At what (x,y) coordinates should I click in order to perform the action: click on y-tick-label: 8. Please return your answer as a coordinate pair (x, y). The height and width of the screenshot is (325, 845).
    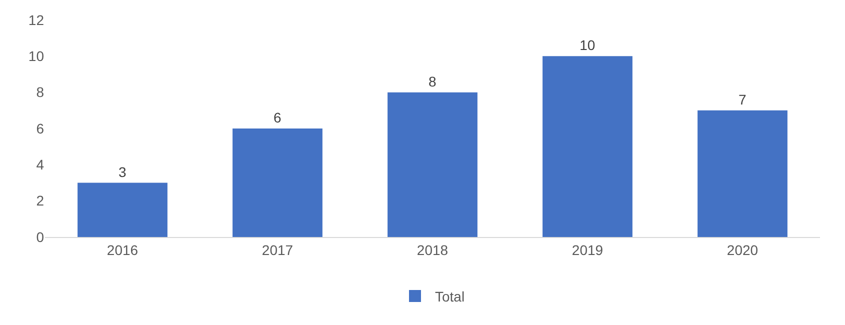
    Looking at the image, I should click on (40, 92).